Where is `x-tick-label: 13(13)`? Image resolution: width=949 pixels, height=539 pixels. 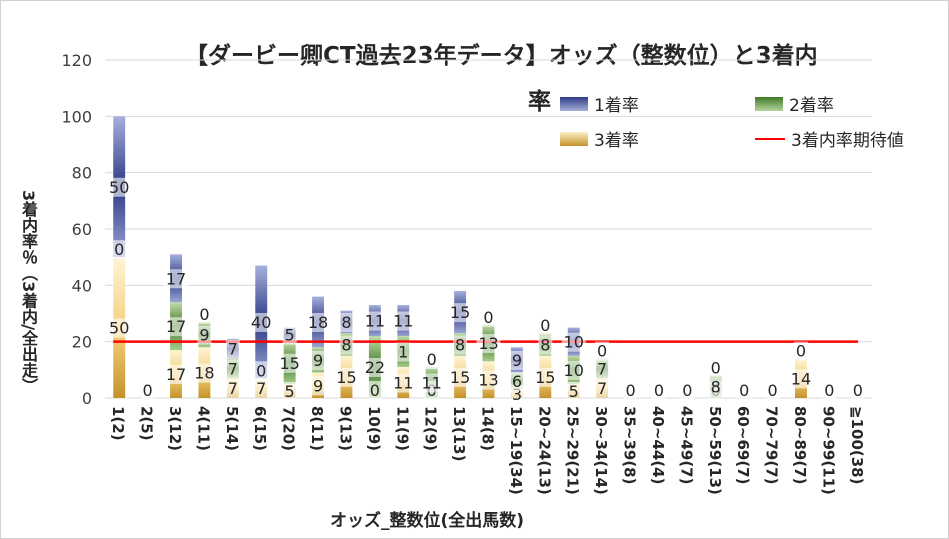 x-tick-label: 13(13) is located at coordinates (459, 433).